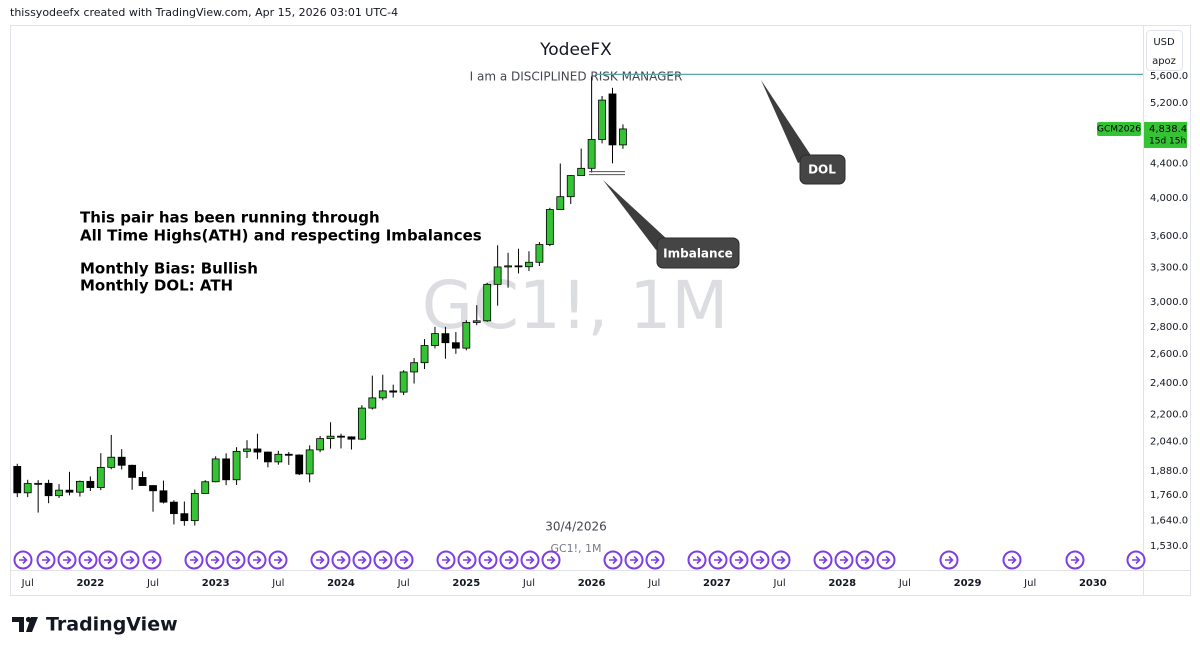 This screenshot has height=652, width=1200. Describe the element at coordinates (230, 218) in the screenshot. I see `note: This pair has been running through` at that location.